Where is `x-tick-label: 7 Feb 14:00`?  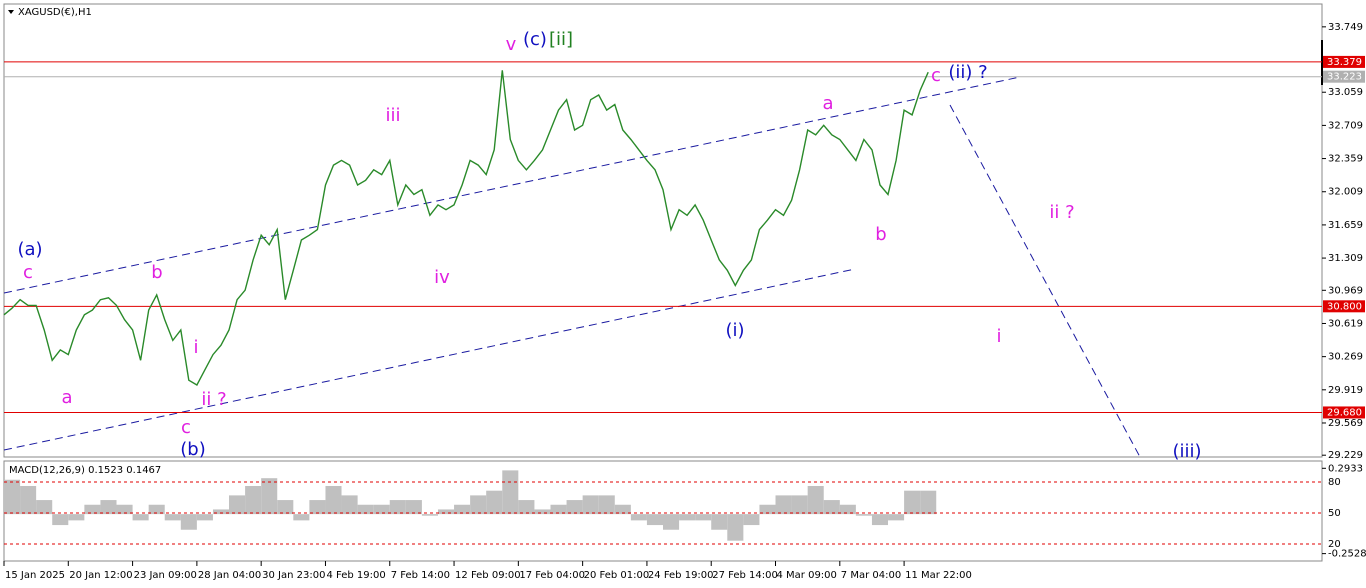 x-tick-label: 7 Feb 14:00 is located at coordinates (420, 575).